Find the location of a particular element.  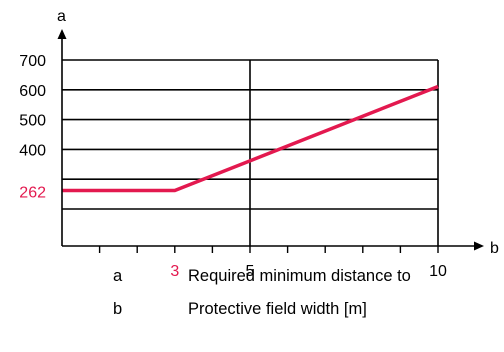

y-axis-arrow is located at coordinates (62, 34).